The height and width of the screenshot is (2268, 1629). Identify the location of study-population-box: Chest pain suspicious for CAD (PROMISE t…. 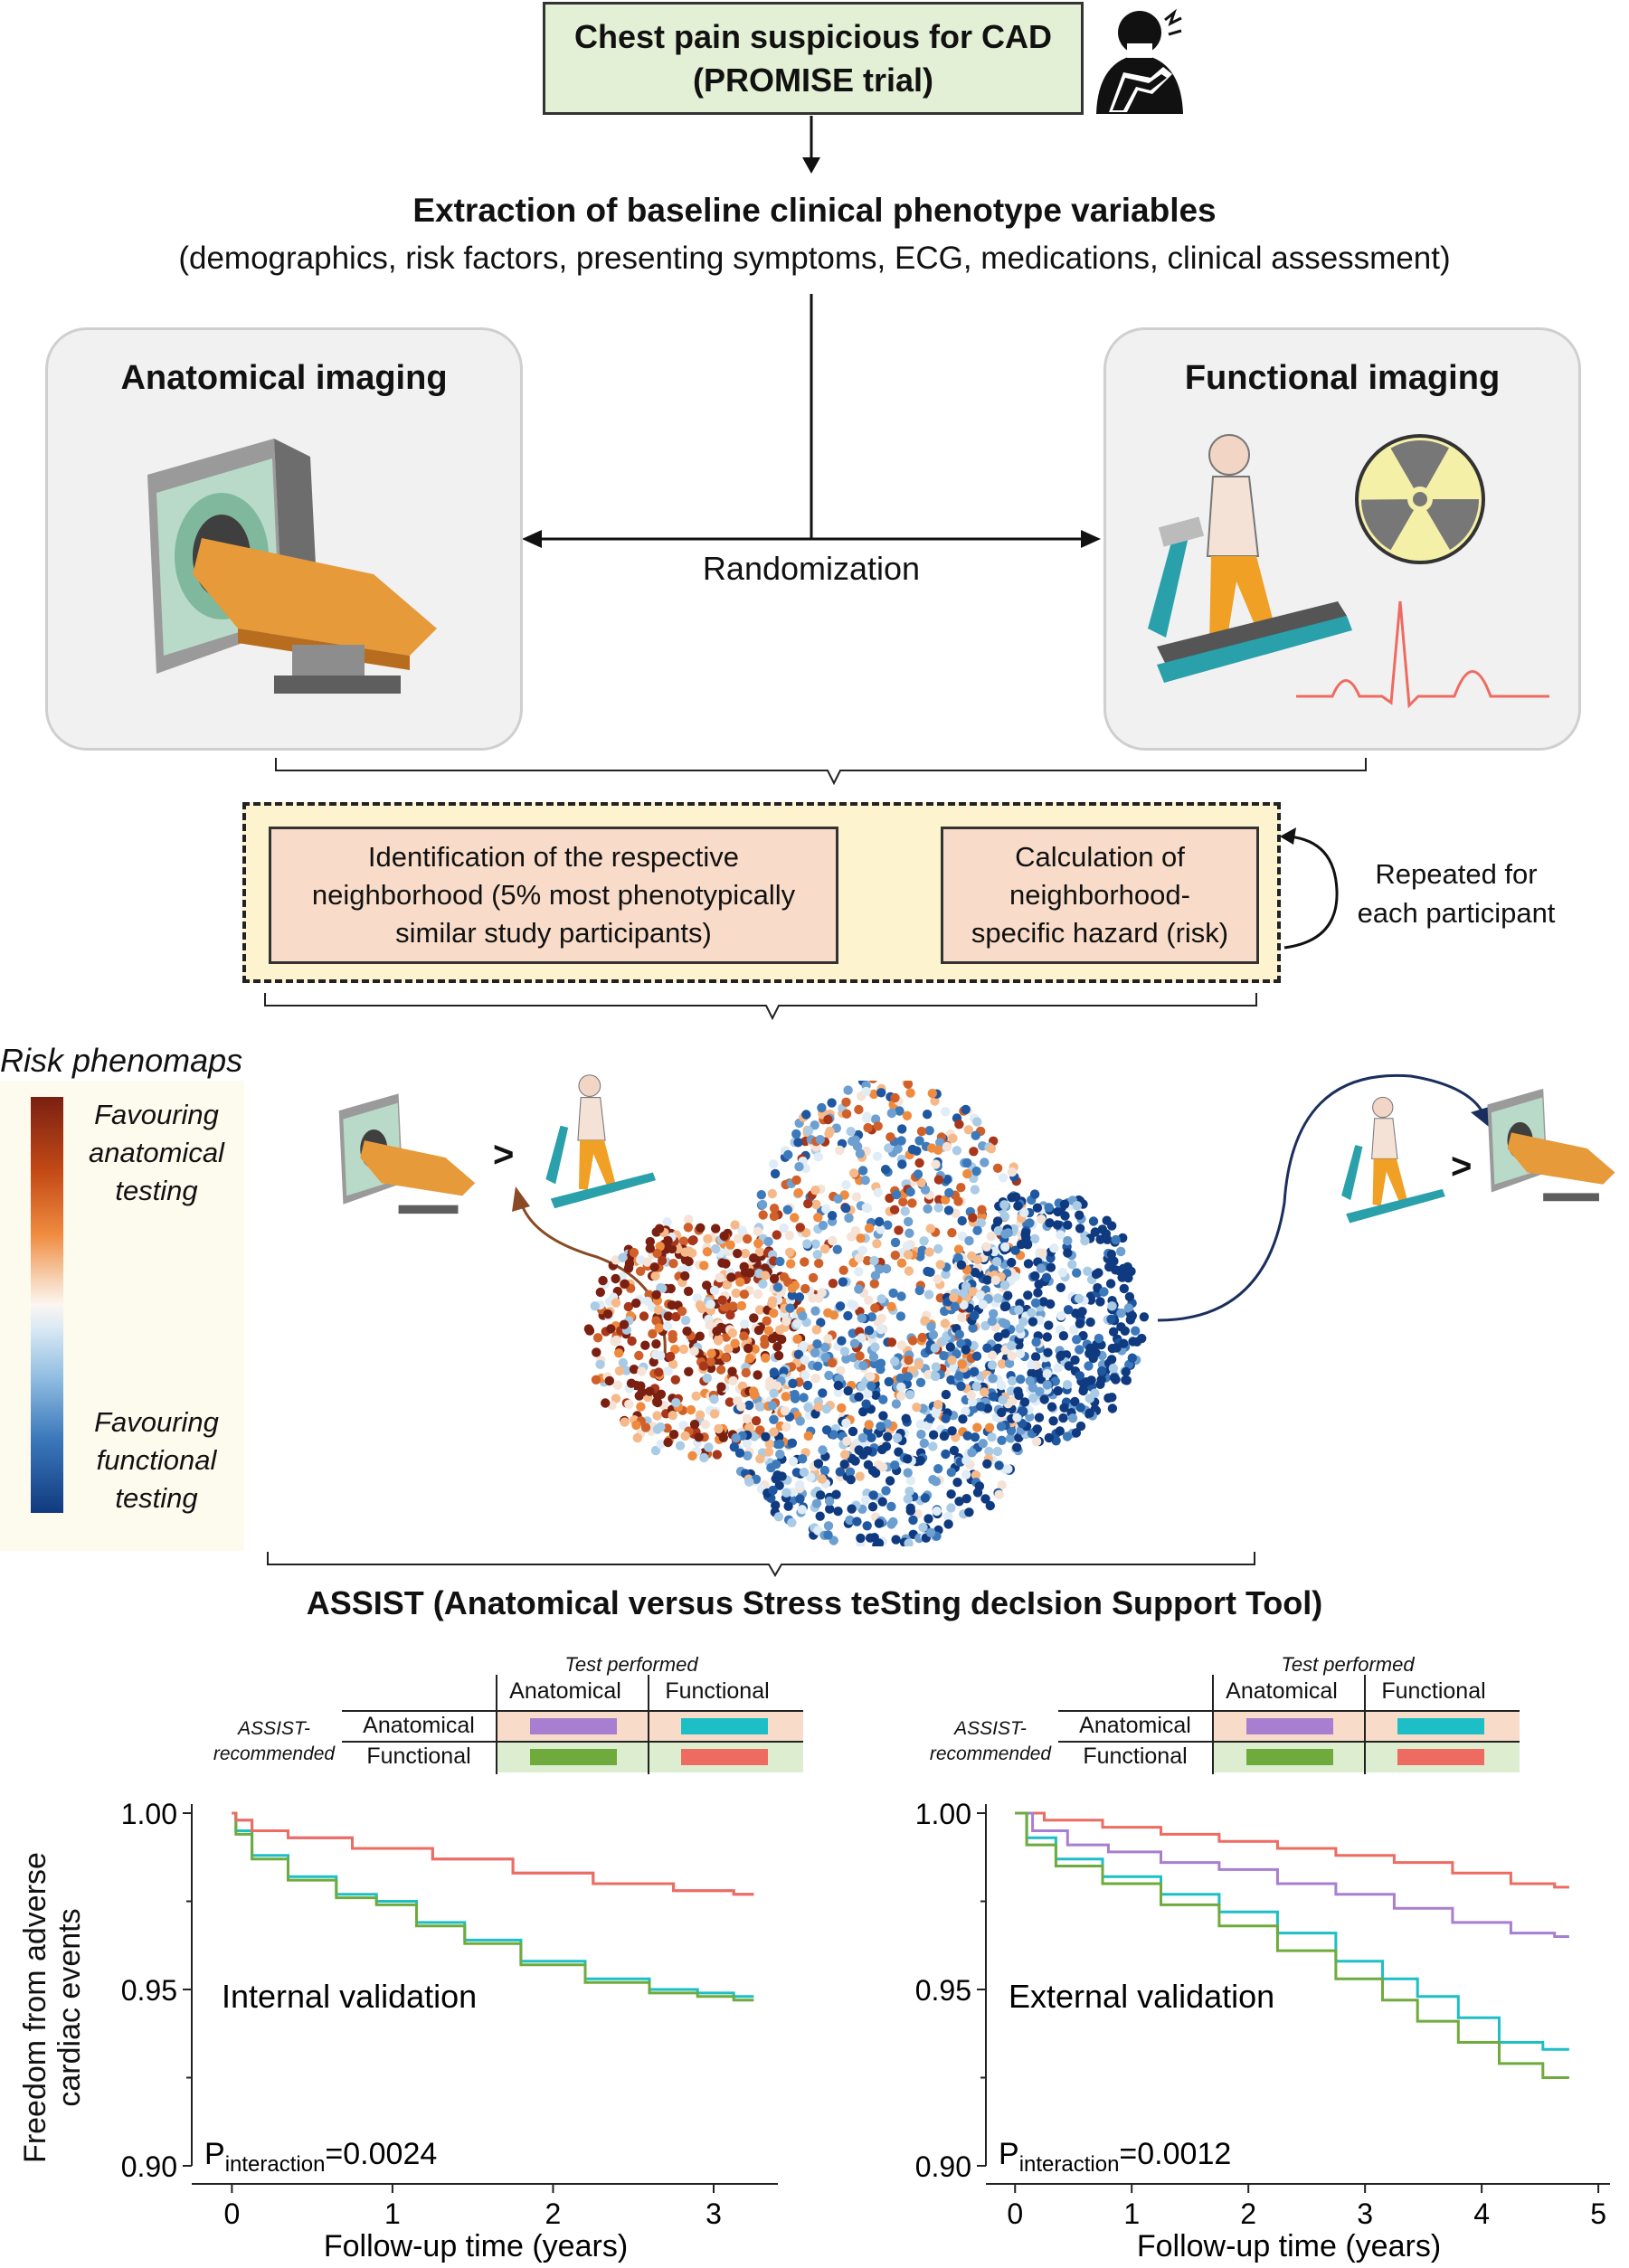
(813, 58).